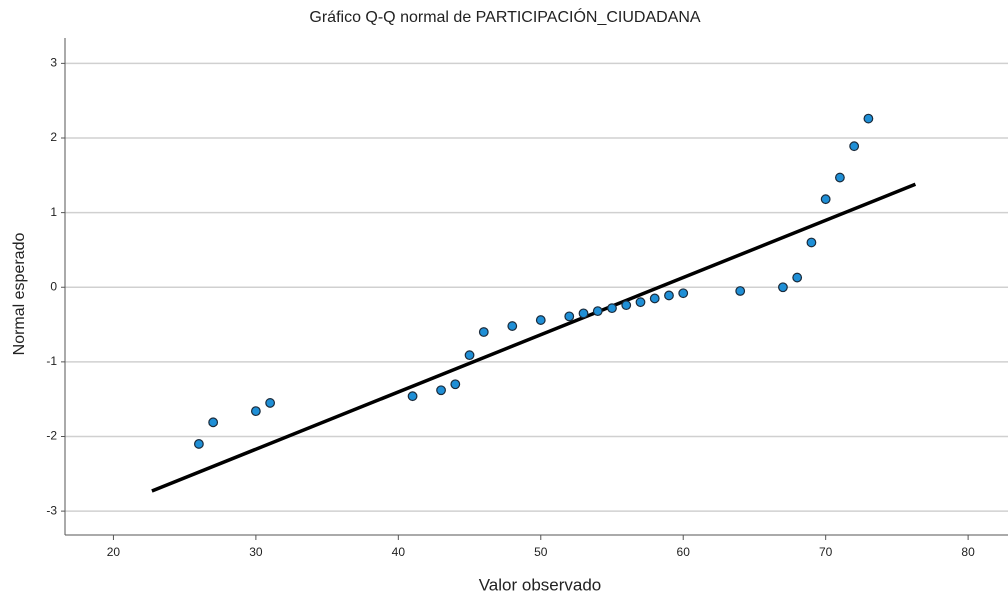  Describe the element at coordinates (540, 584) in the screenshot. I see `x-axis-label: Valor observado` at that location.